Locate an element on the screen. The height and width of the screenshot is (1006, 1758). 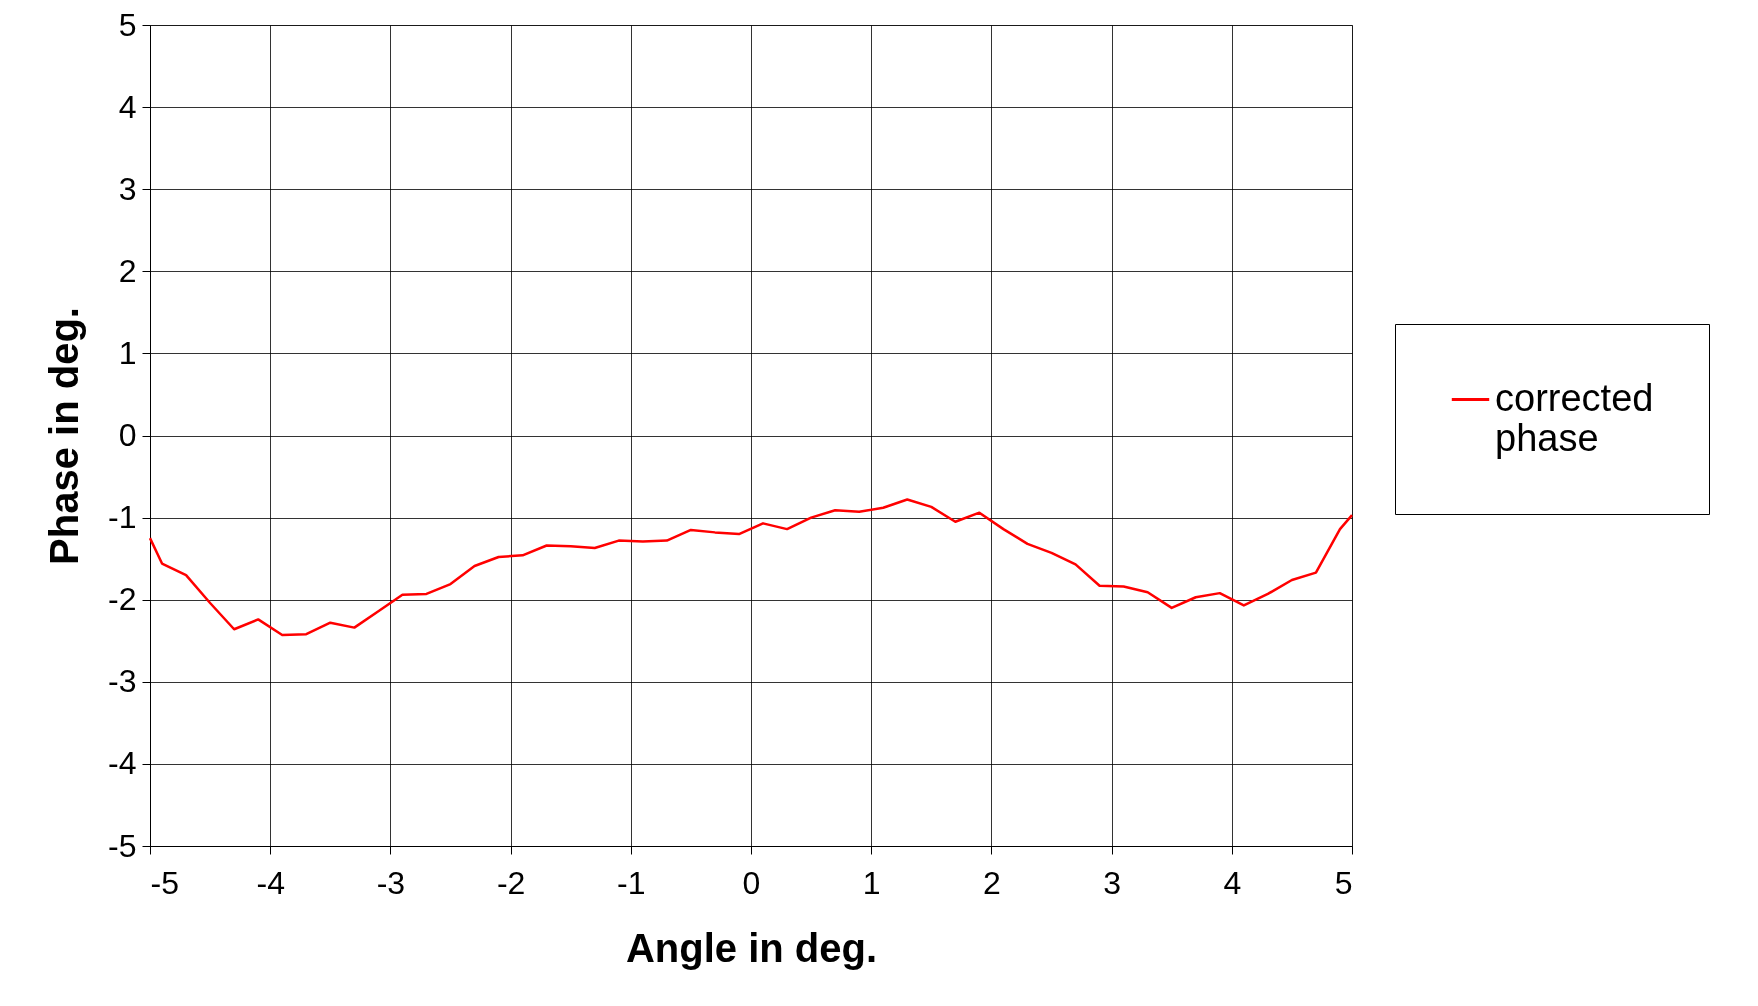
x-tick-label: -2 is located at coordinates (511, 882).